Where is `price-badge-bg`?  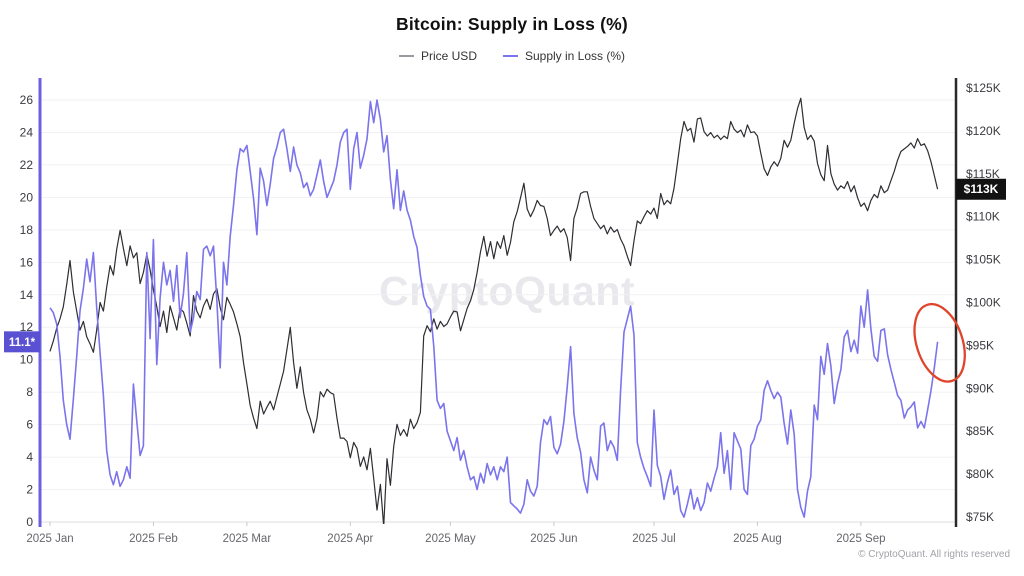
price-badge-bg is located at coordinates (981, 189).